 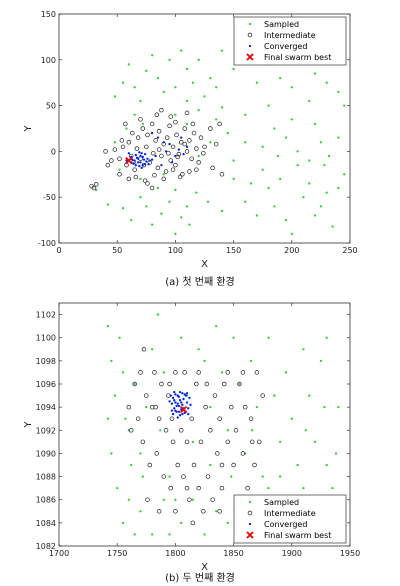 I want to click on x-axis-label-a: X, so click(x=204, y=264).